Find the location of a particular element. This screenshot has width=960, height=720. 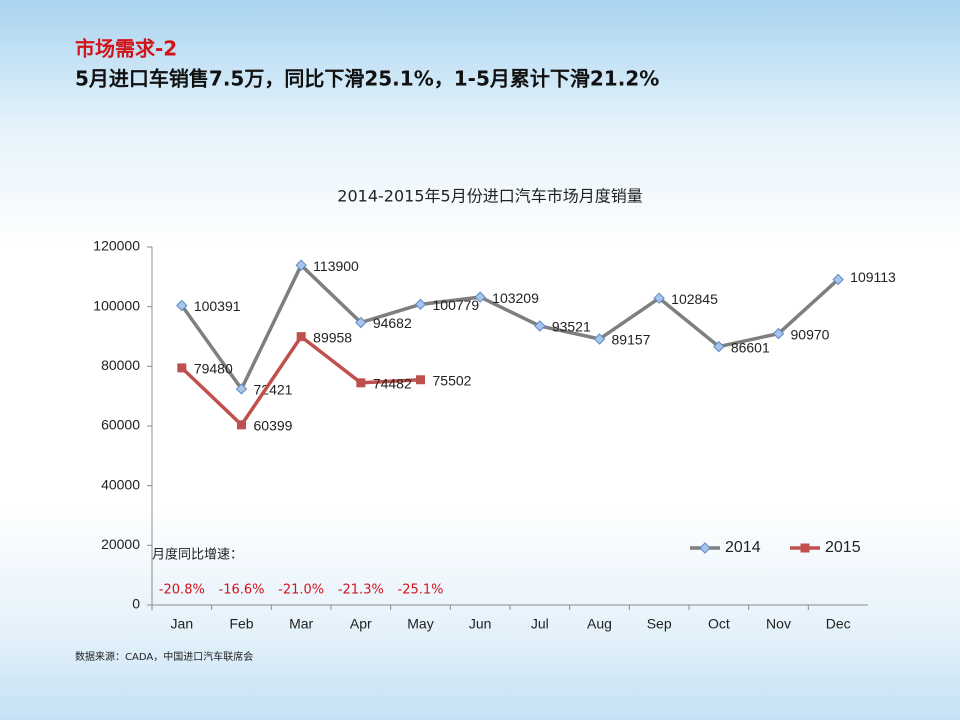

data-label: 89157 is located at coordinates (631, 340).